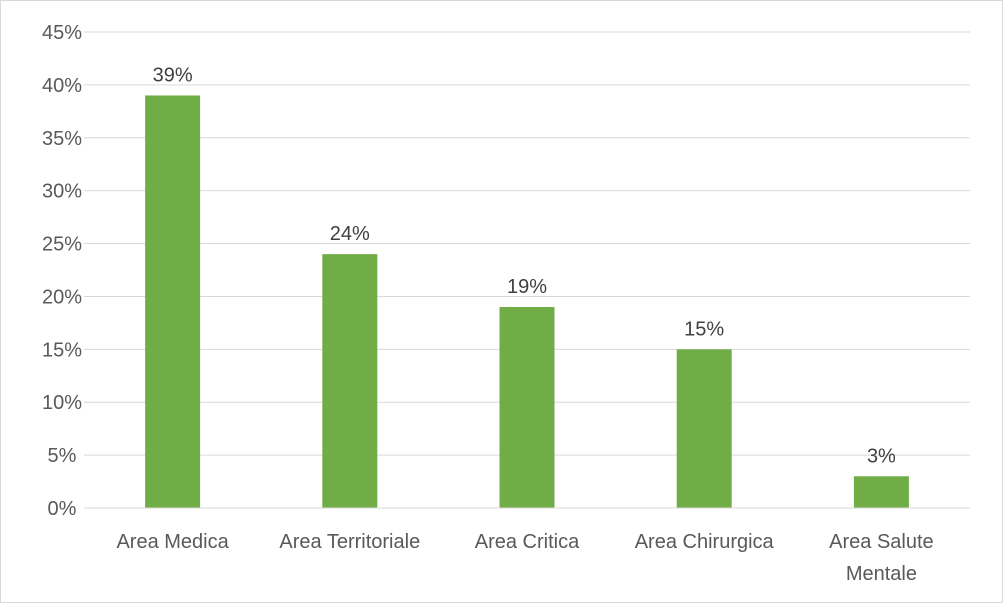 This screenshot has height=603, width=1003. I want to click on y-tick-label: 30%, so click(62, 192).